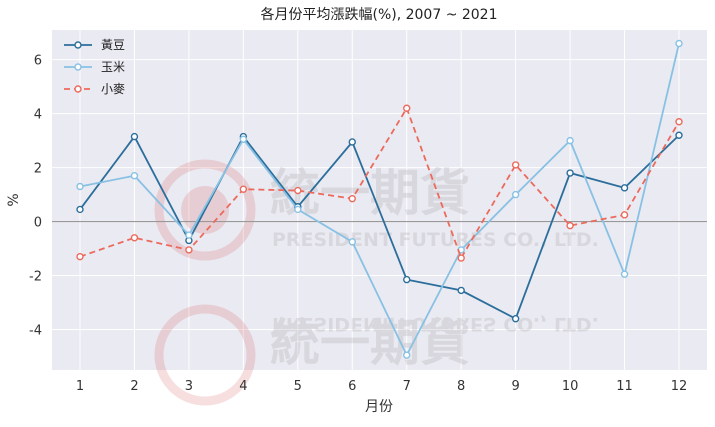 The width and height of the screenshot is (715, 427). What do you see at coordinates (515, 386) in the screenshot?
I see `x-tick-label: 9` at bounding box center [515, 386].